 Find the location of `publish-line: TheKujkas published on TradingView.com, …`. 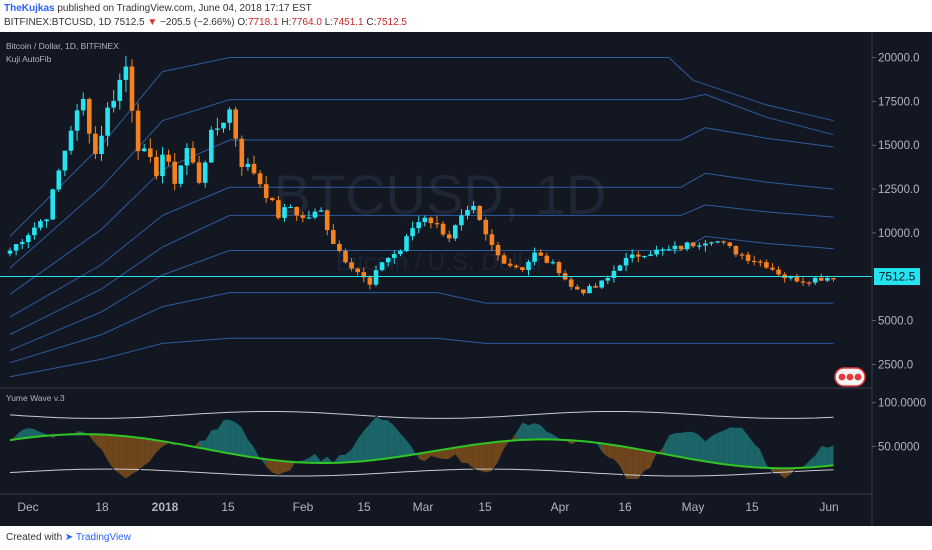

publish-line: TheKujkas published on TradingView.com, … is located at coordinates (158, 8).